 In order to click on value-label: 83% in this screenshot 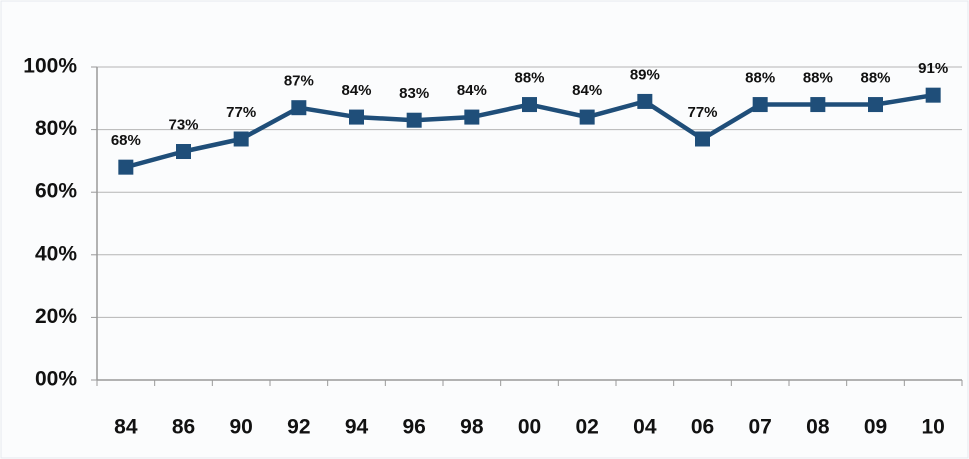, I will do `click(414, 93)`.